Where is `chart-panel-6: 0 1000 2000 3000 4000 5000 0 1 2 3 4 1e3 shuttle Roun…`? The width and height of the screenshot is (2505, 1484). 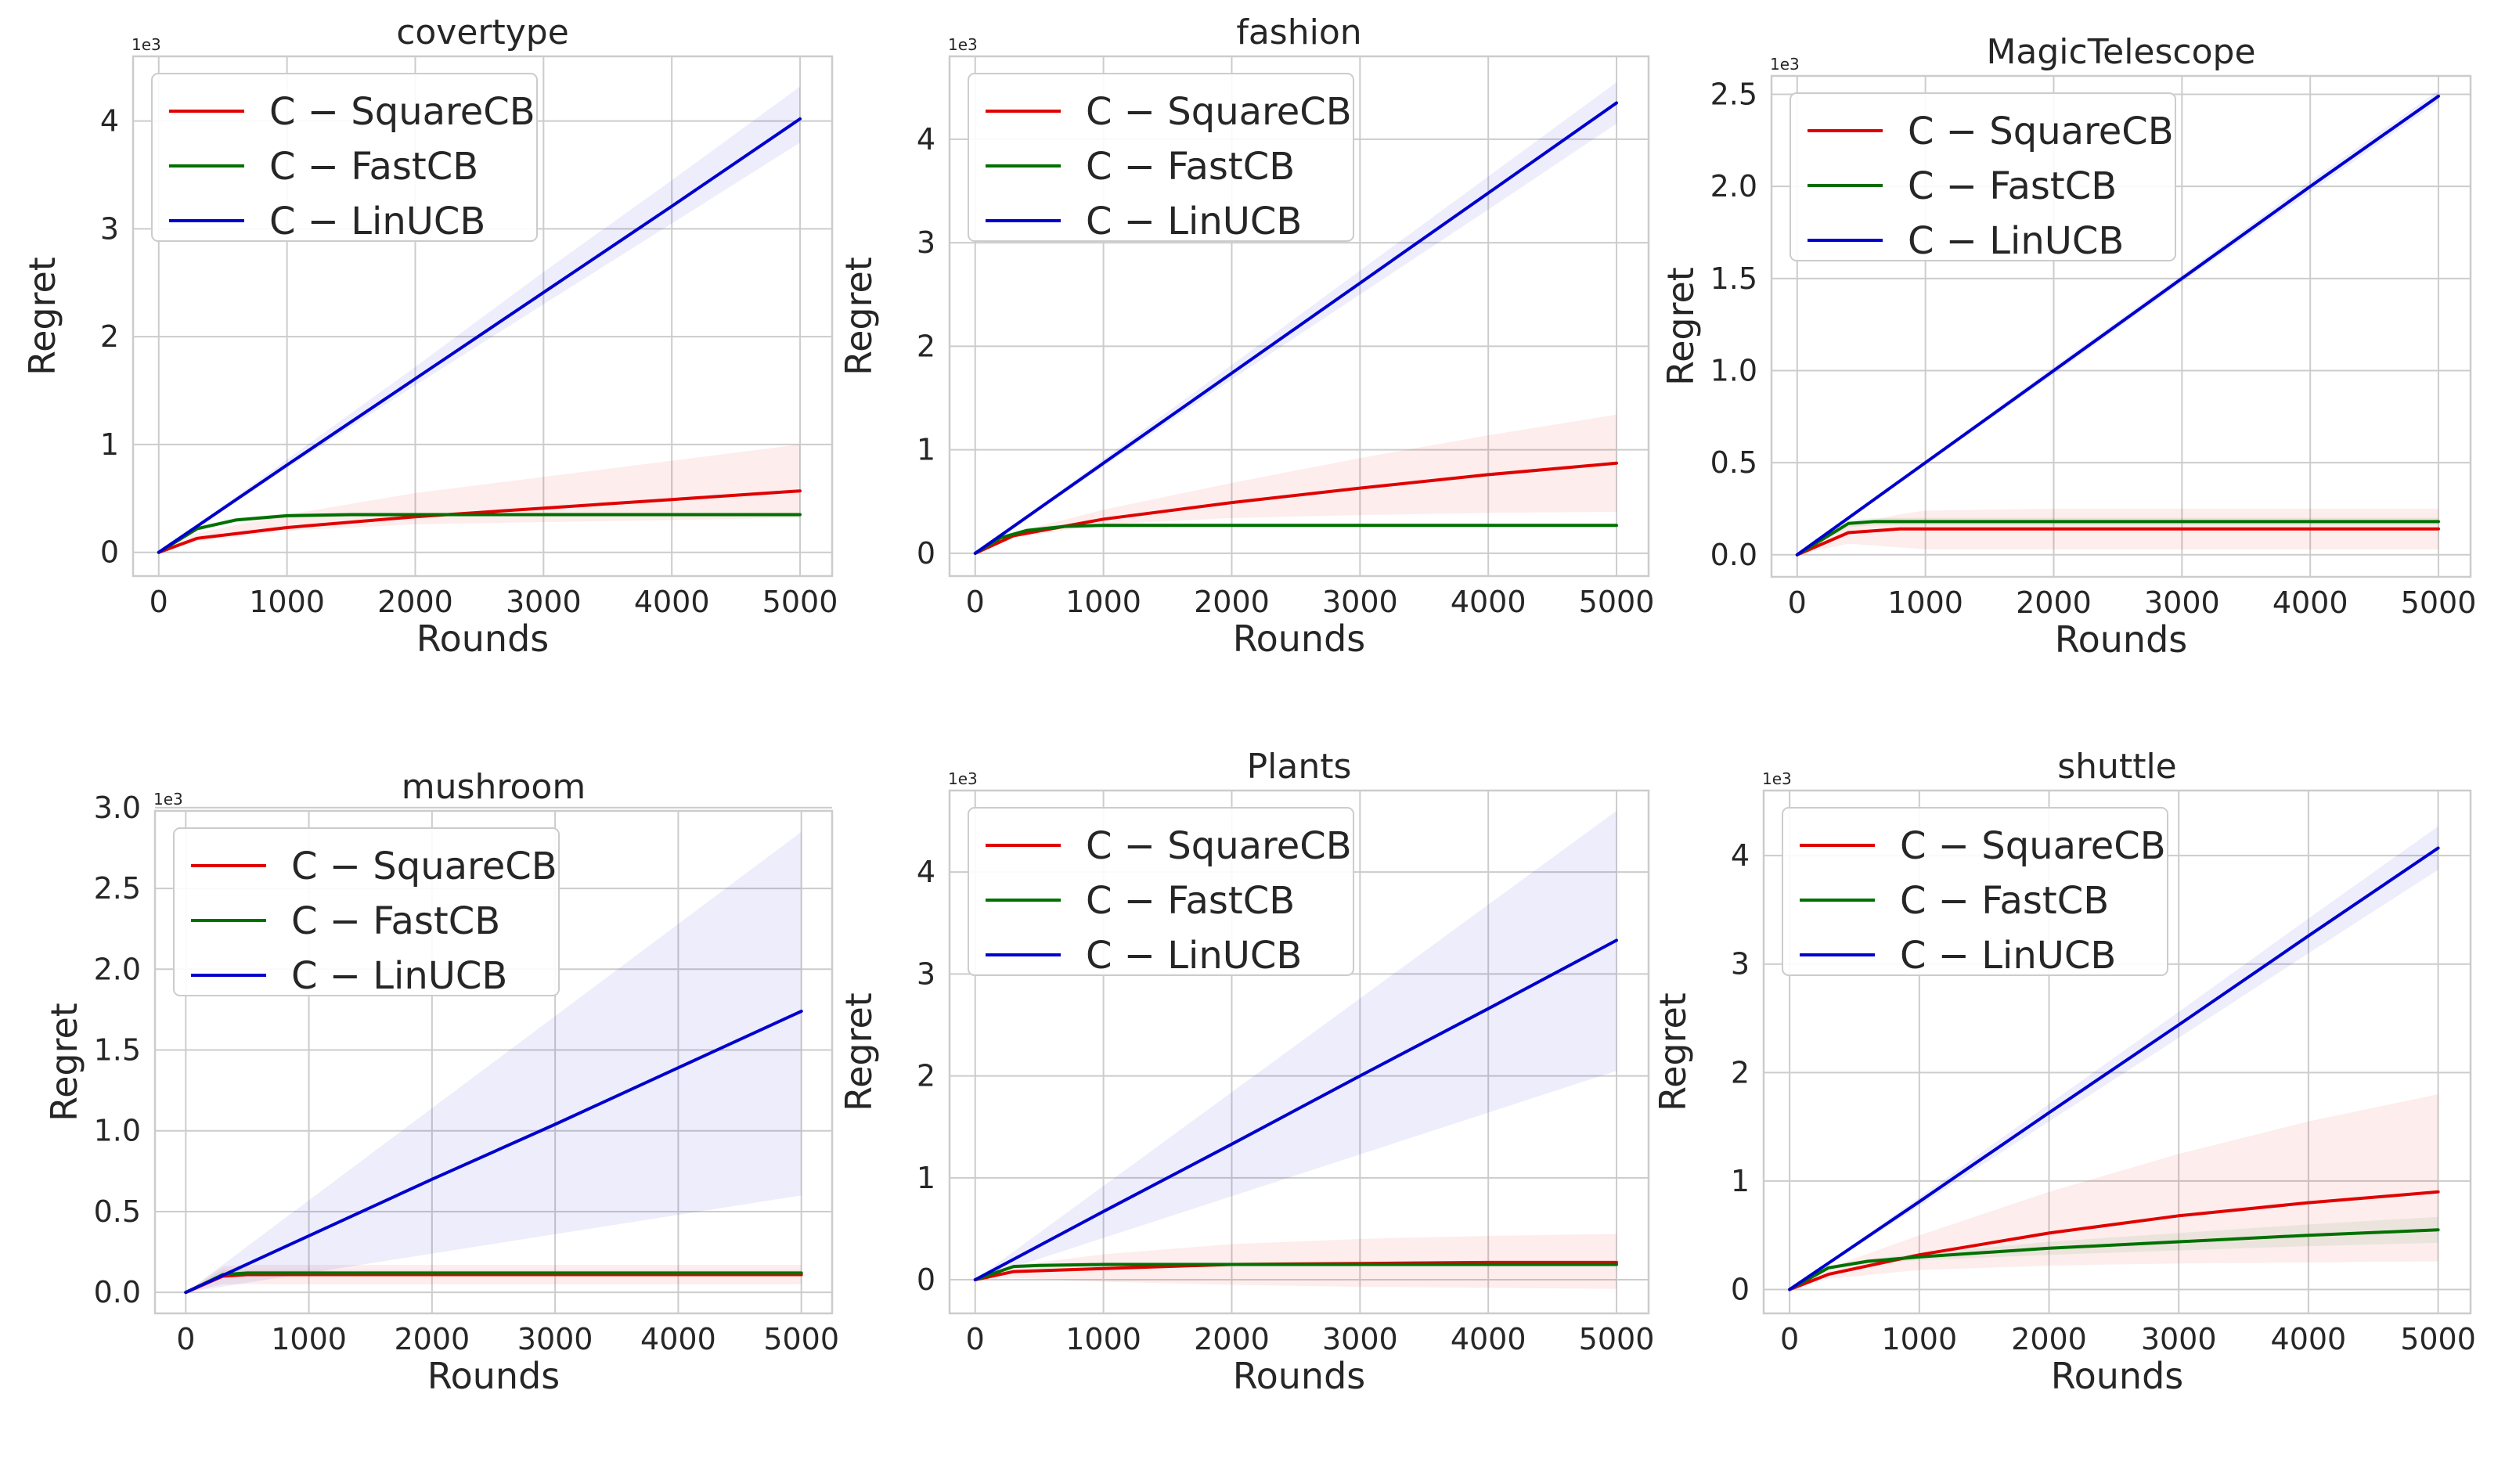
chart-panel-6: 0 1000 2000 3000 4000 5000 0 1 2 3 4 1e3 shuttle Roun… is located at coordinates (2064, 1072).